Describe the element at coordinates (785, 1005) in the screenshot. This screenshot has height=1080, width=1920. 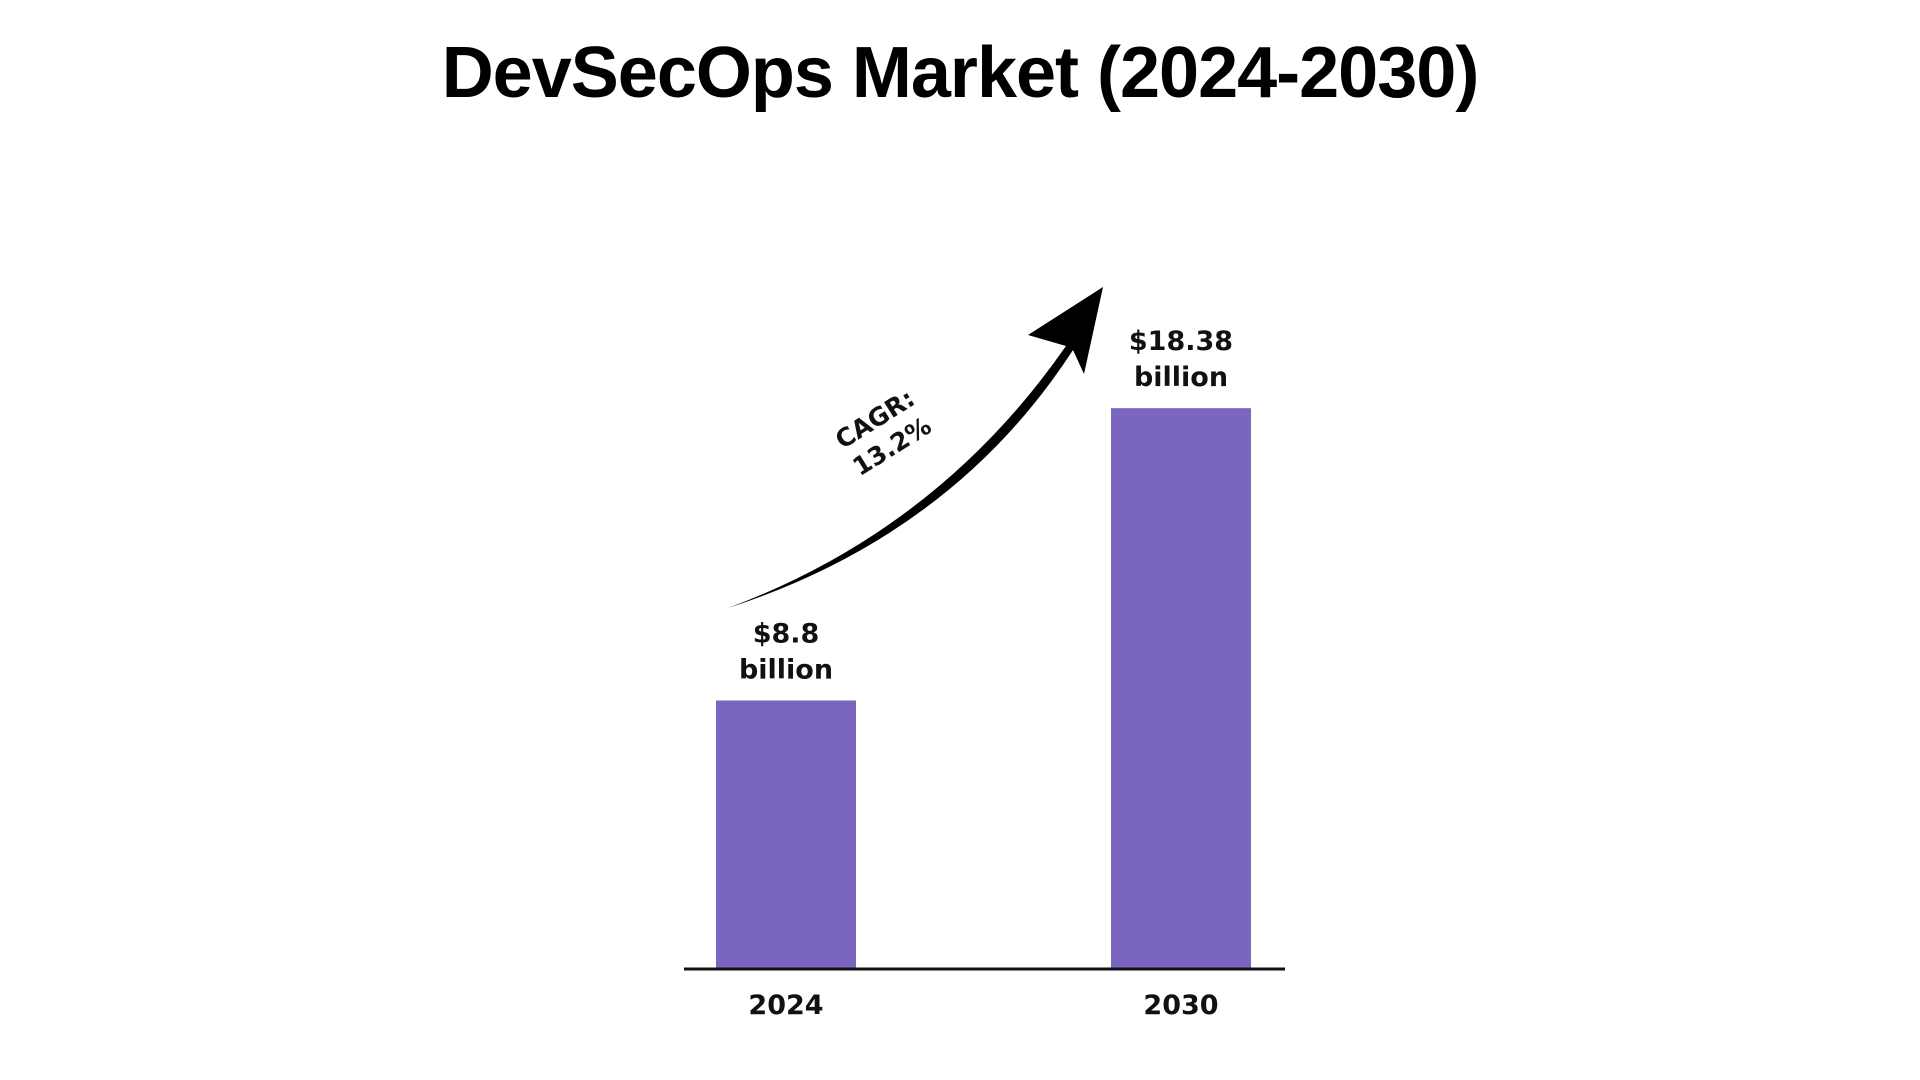
I see `x-tick-label-2024: 2024` at that location.